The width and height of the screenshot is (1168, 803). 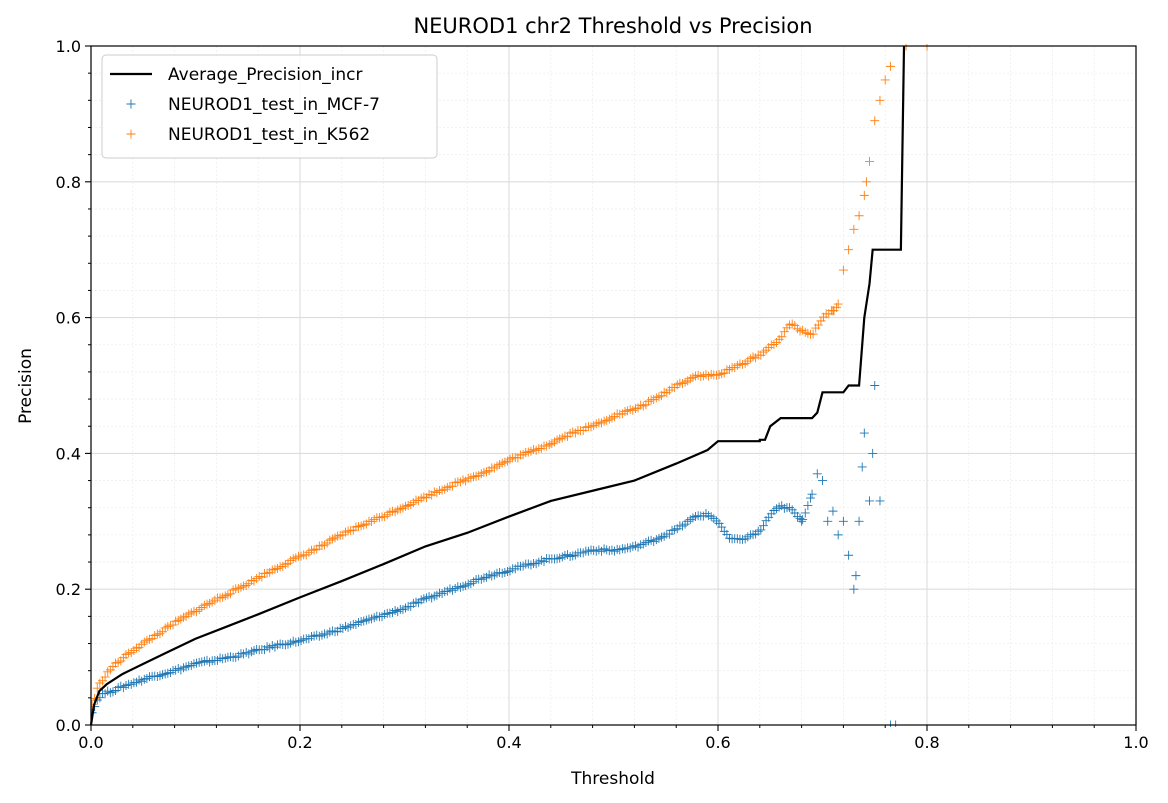 I want to click on x-tick-label: 0.0, so click(x=90, y=742).